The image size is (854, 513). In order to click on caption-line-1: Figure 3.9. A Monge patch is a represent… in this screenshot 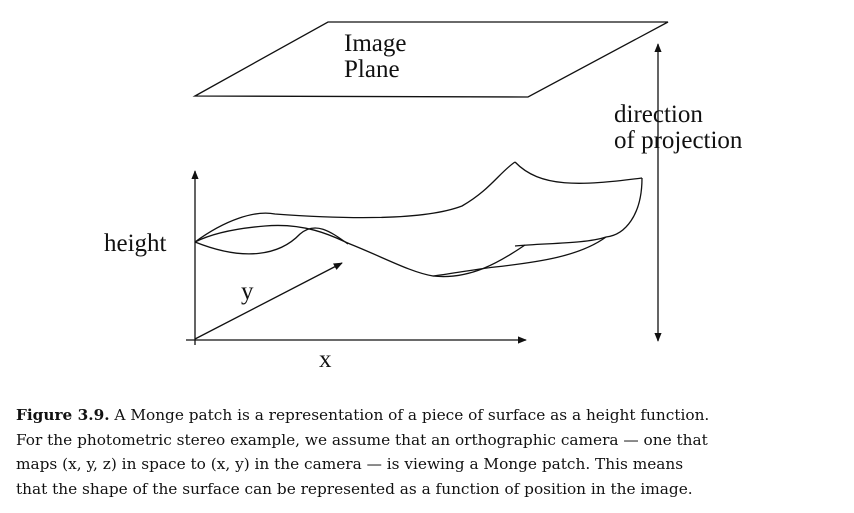, I will do `click(431, 415)`.